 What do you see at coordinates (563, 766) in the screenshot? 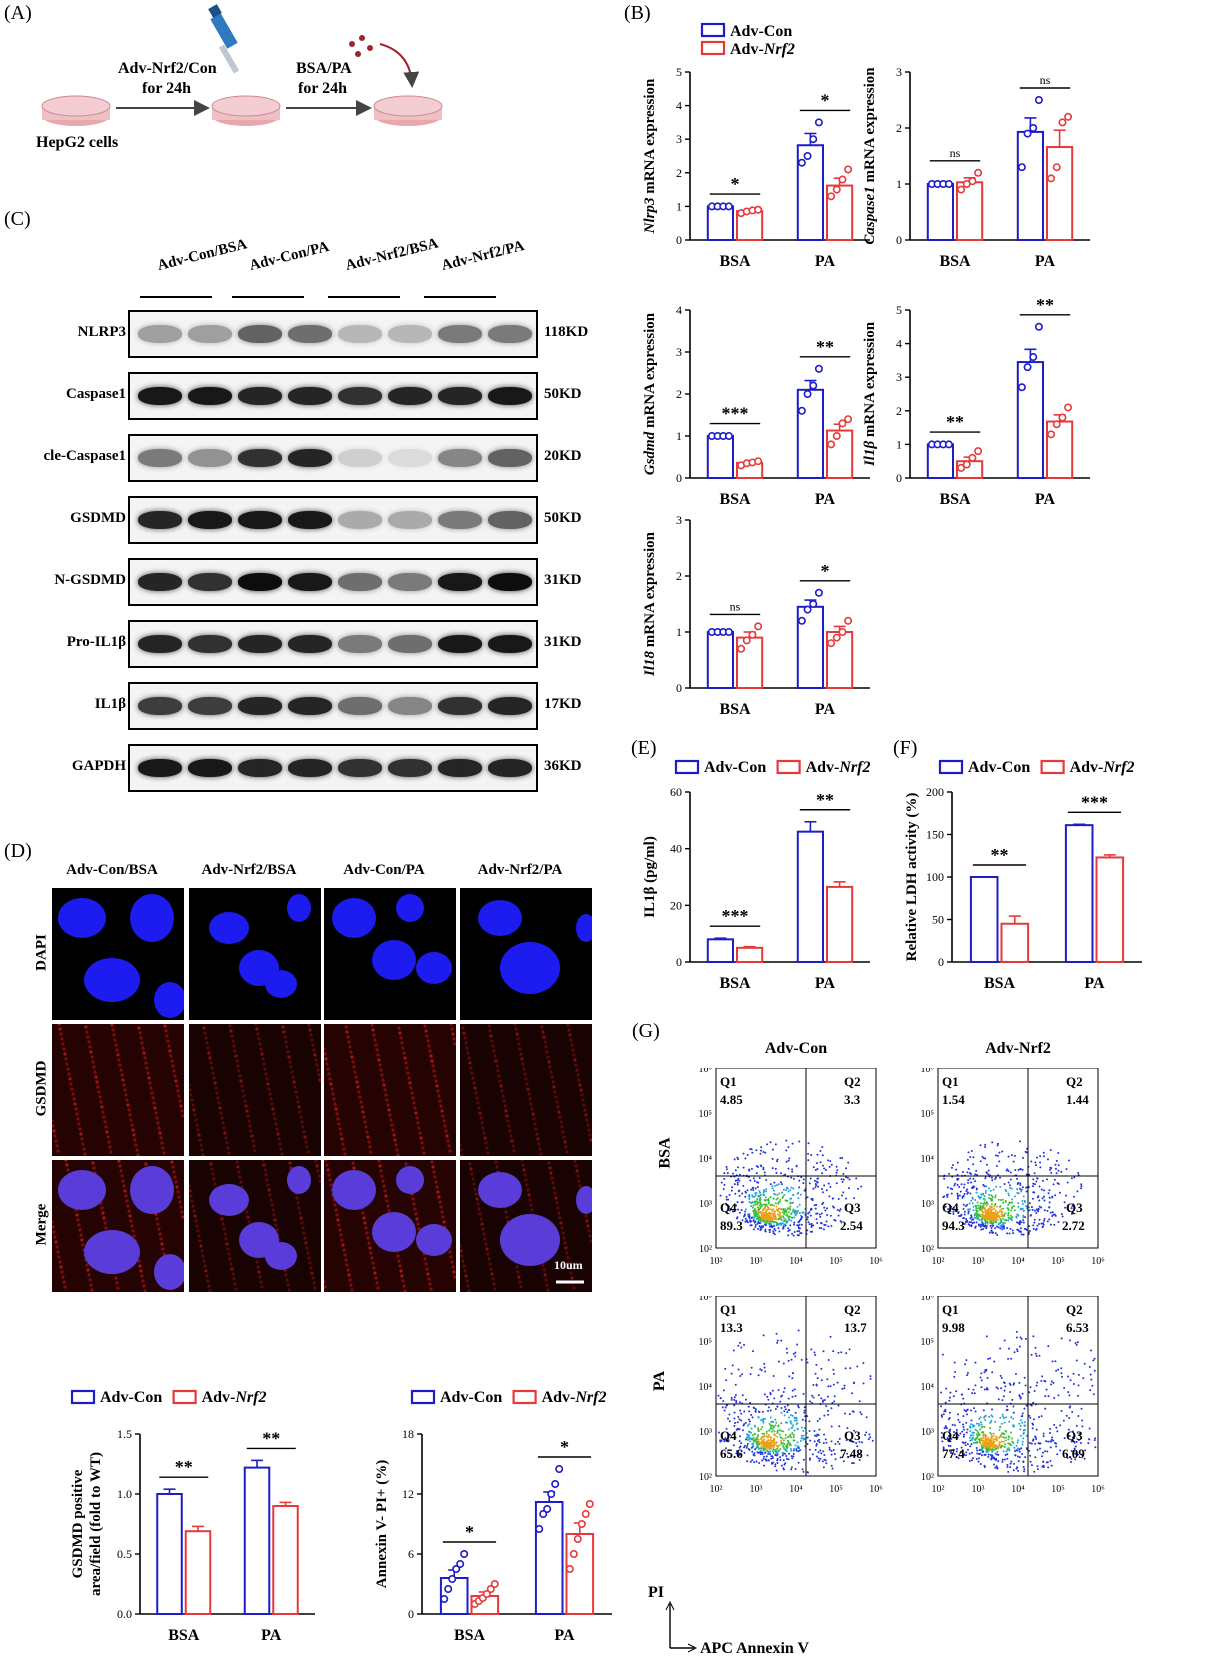
I see `wb-kd-label: 36KD` at bounding box center [563, 766].